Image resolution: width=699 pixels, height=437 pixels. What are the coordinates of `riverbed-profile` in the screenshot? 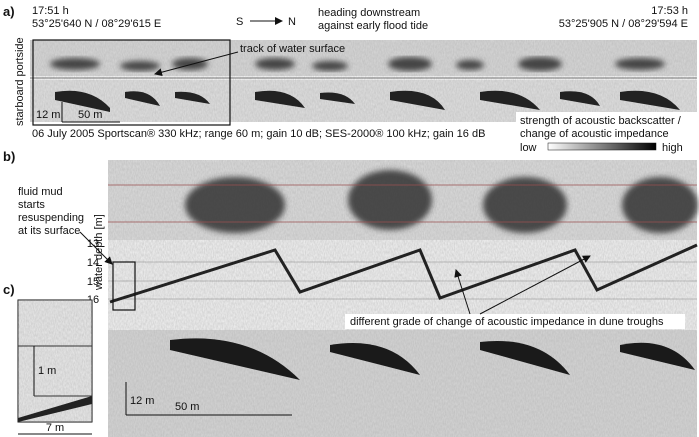 It's located at (403, 273).